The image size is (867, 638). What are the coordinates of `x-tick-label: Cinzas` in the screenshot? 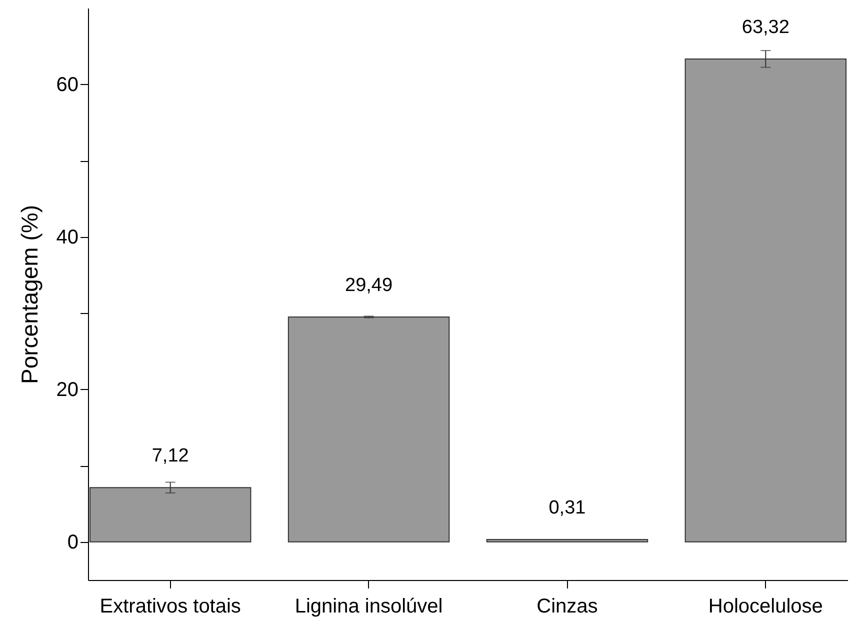 It's located at (567, 607).